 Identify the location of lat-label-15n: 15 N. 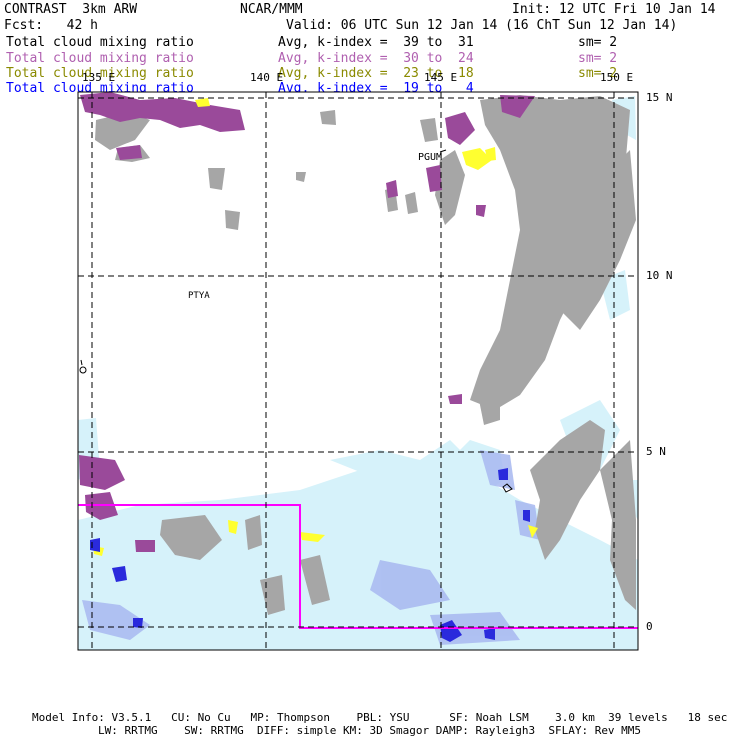
(659, 97).